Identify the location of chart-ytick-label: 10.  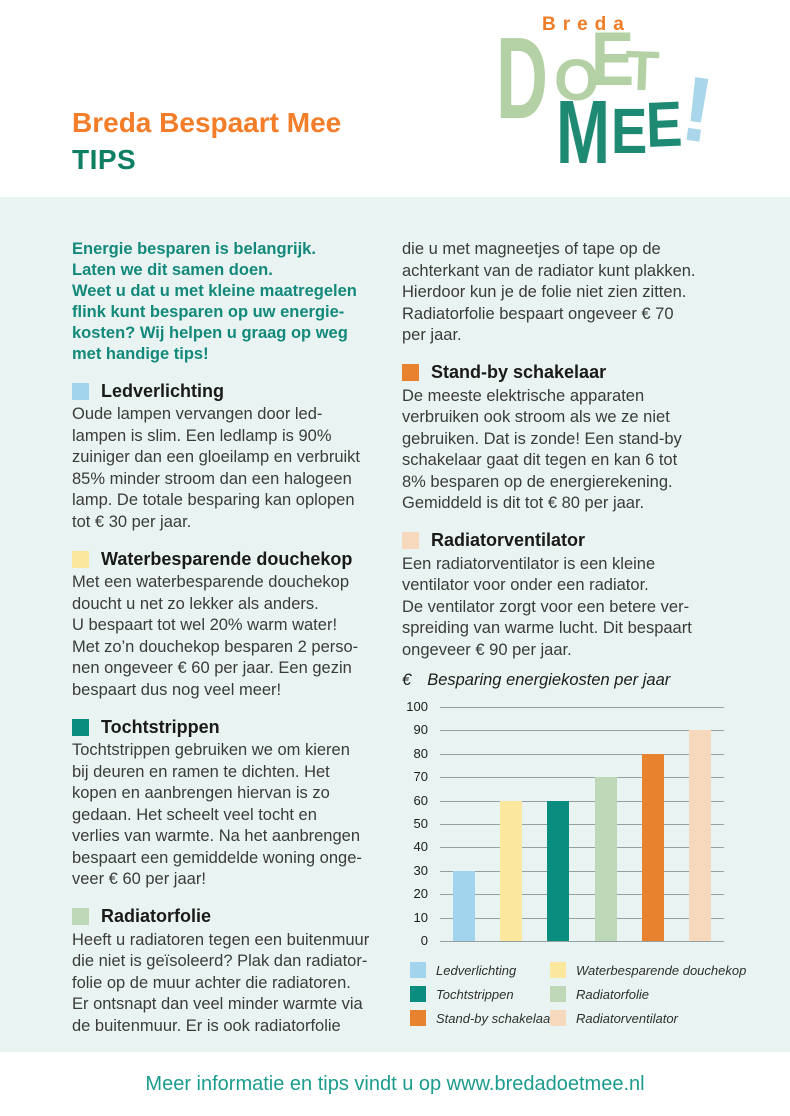
(420, 917).